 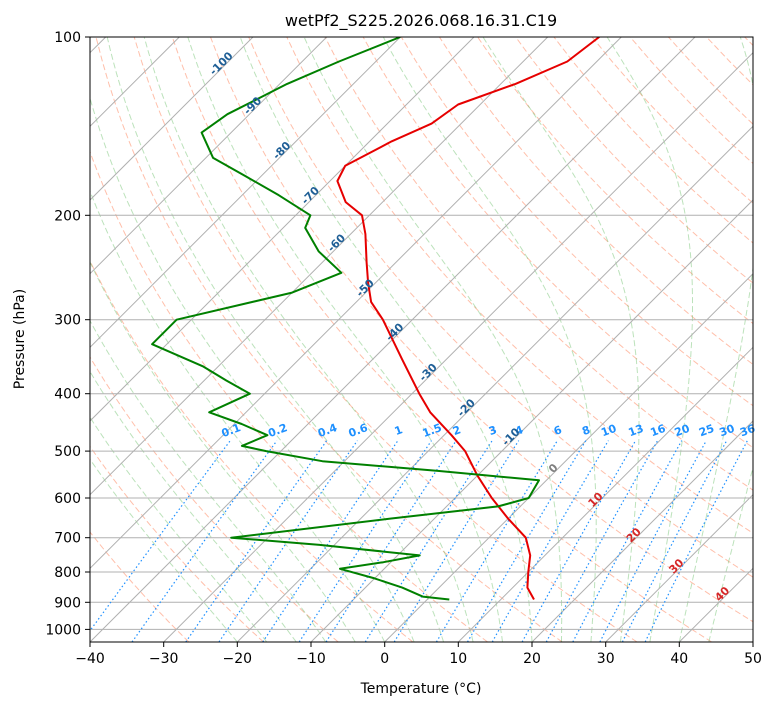 I want to click on x-tick-label: 0, so click(x=384, y=659).